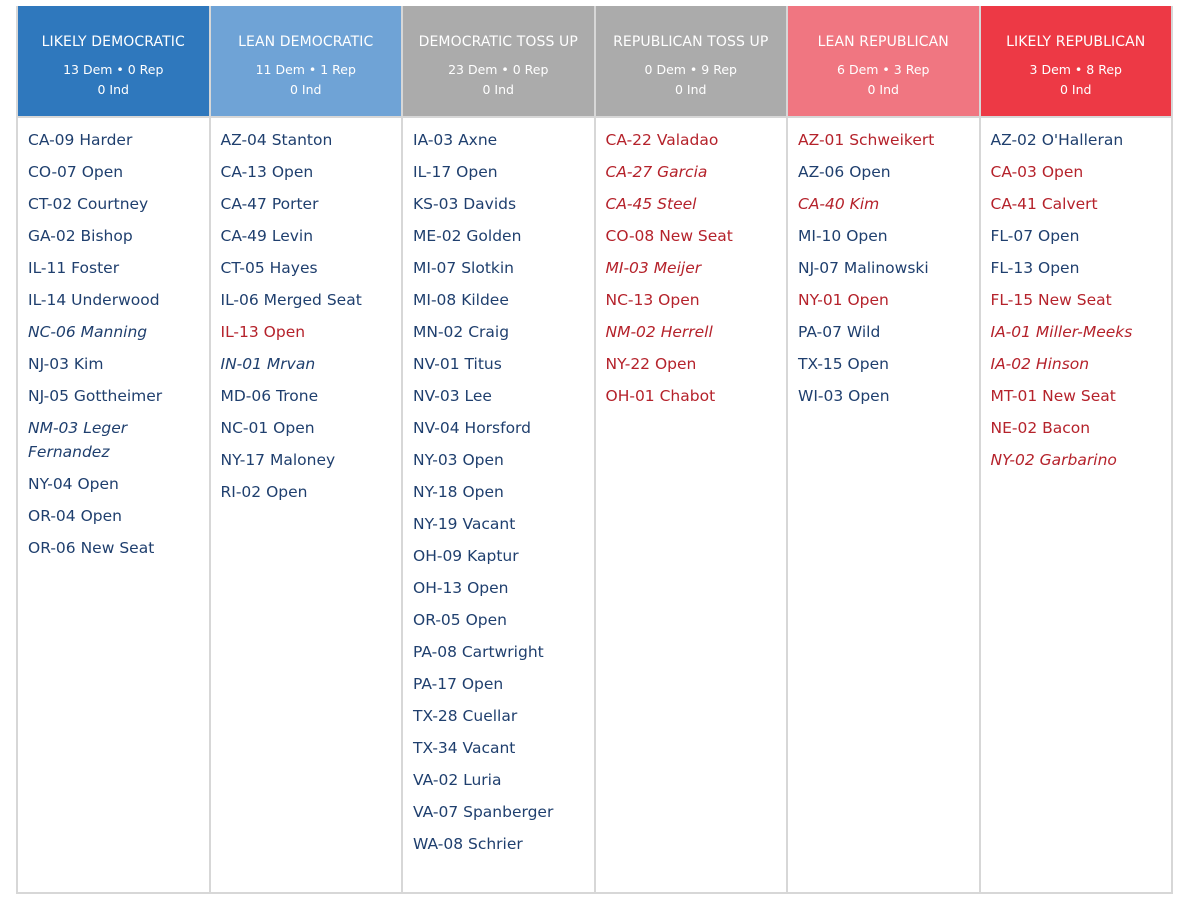 Image resolution: width=1182 pixels, height=902 pixels. Describe the element at coordinates (463, 268) in the screenshot. I see `race-item: MI-07 Slotkin` at that location.